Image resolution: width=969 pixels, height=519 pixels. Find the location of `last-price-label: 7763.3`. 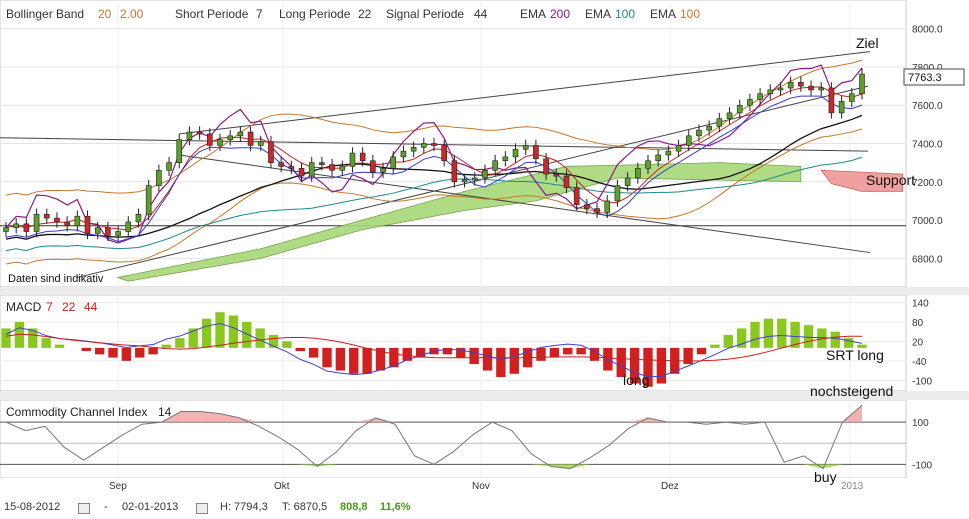

last-price-label: 7763.3 is located at coordinates (925, 78).